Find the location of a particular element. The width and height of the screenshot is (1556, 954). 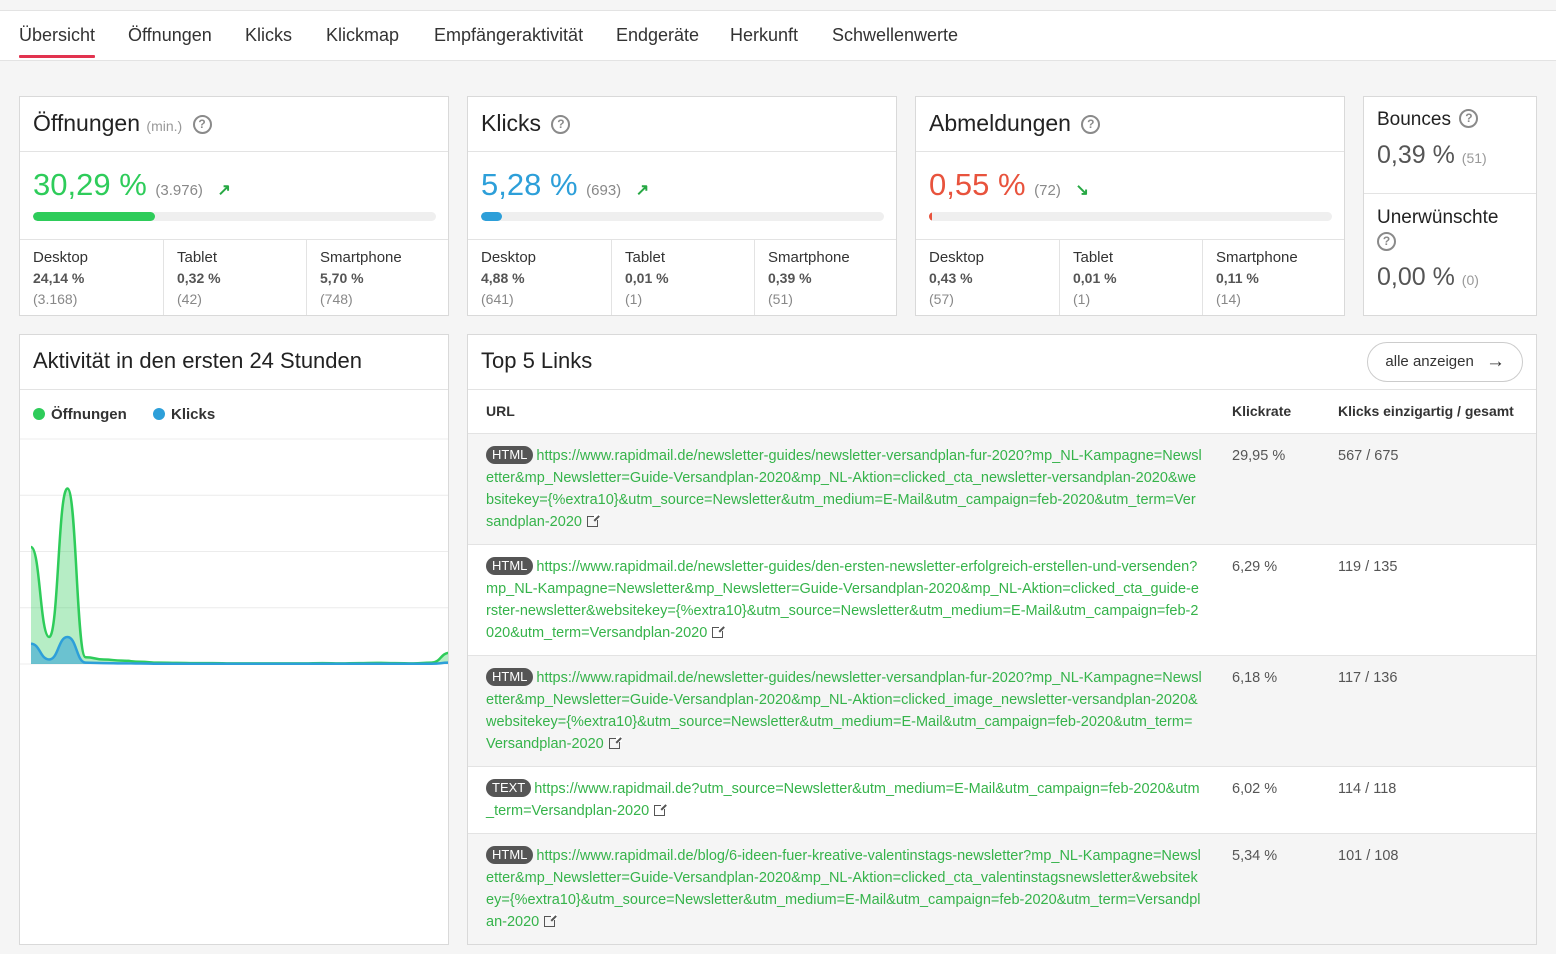

opens-device-tablet: Tablet 0,32 % (42) is located at coordinates (234, 277).